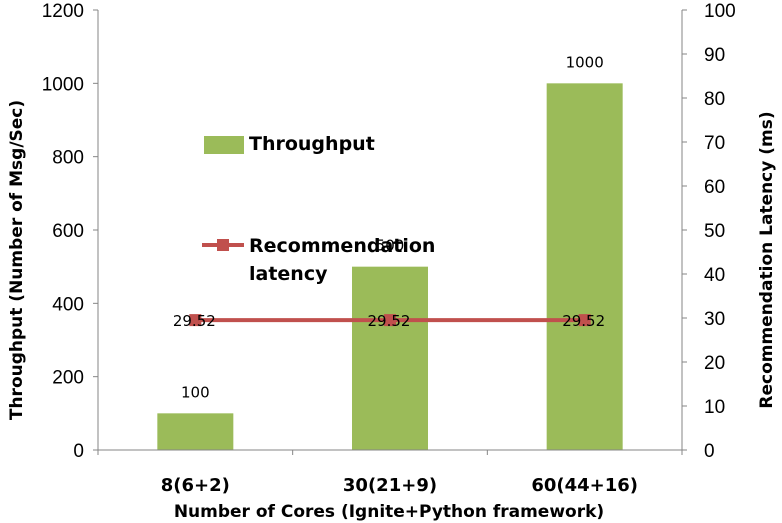 Image resolution: width=782 pixels, height=523 pixels. I want to click on y2-tick-label-1: 10, so click(714, 407).